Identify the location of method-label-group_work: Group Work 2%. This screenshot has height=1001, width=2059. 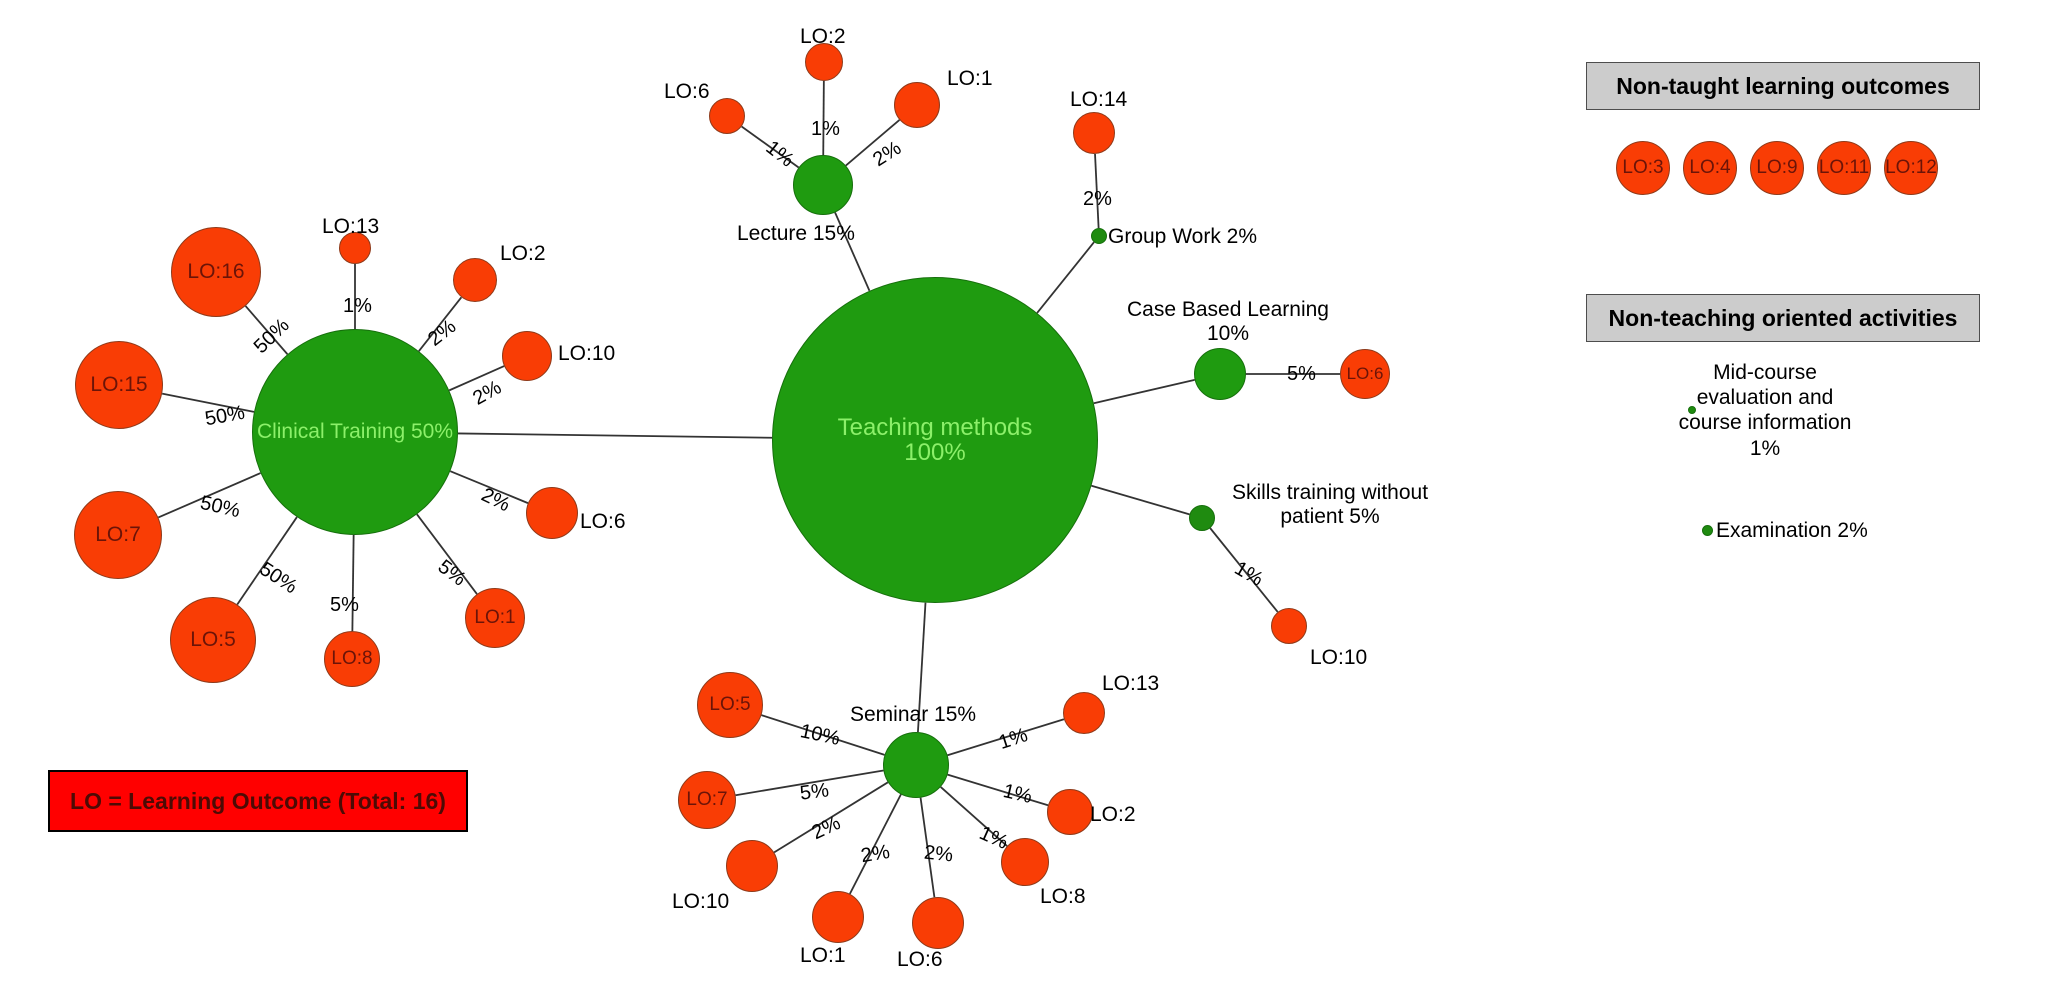
(1182, 236).